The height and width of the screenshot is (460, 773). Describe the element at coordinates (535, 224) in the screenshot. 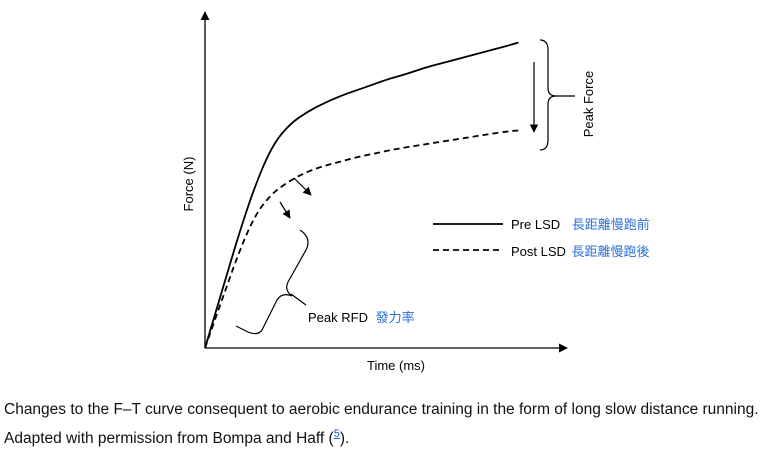

I see `legend-pre-en: Pre LSD` at that location.